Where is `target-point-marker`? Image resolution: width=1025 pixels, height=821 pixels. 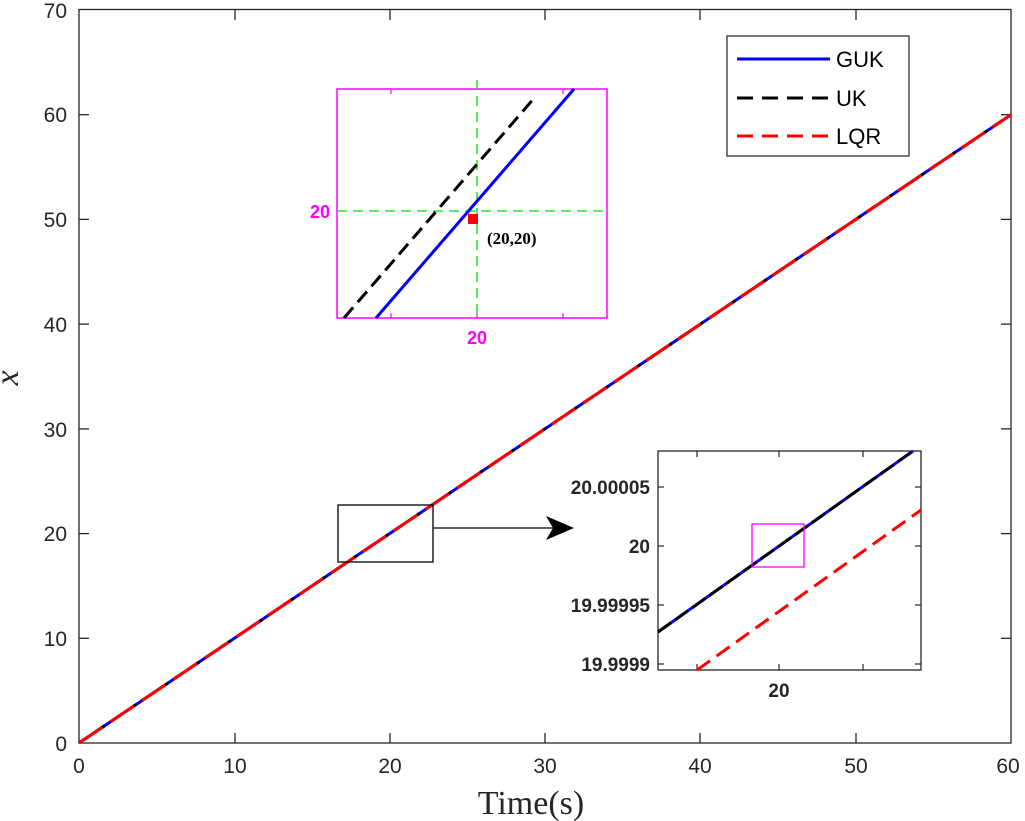
target-point-marker is located at coordinates (473, 219).